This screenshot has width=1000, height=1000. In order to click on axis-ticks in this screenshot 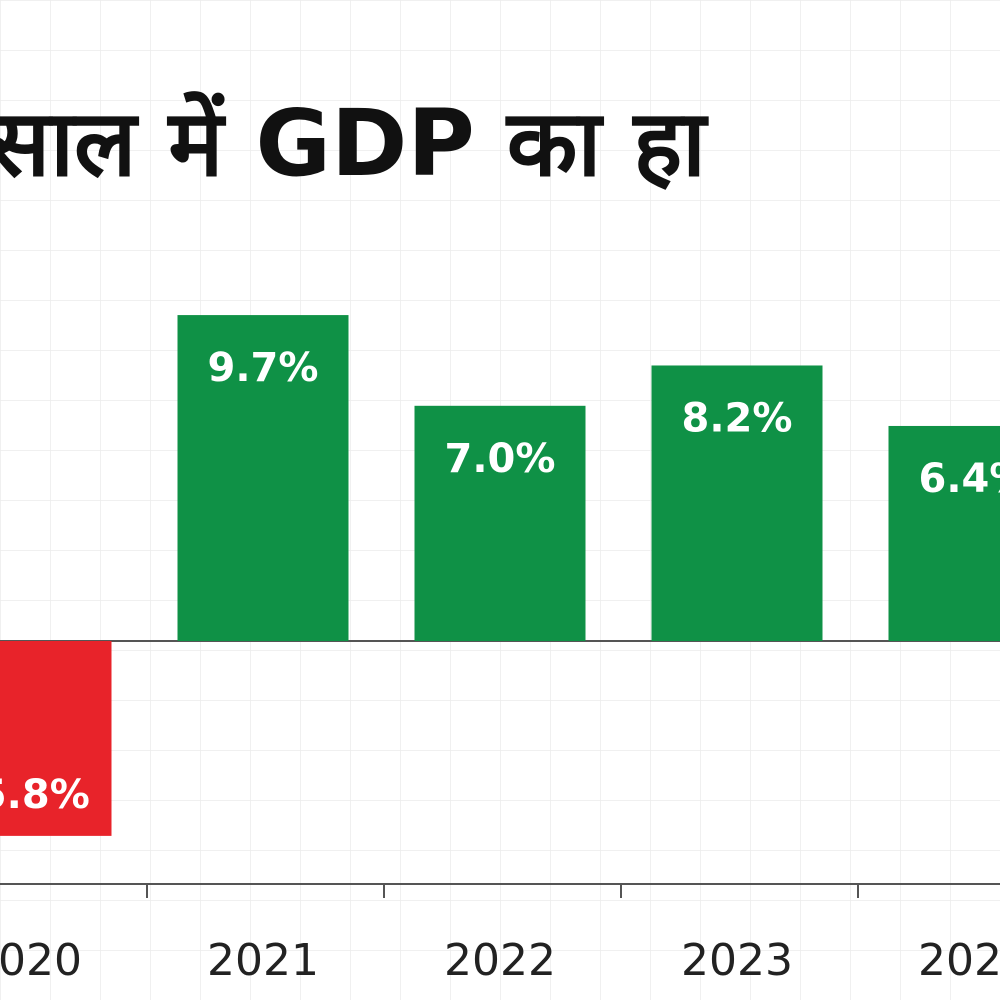, I will do `click(502, 891)`.